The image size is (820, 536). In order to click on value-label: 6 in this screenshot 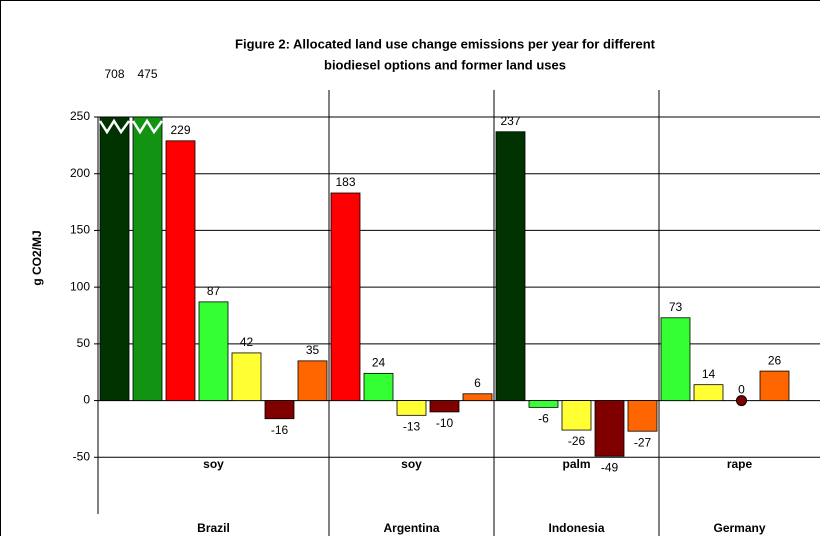, I will do `click(477, 383)`.